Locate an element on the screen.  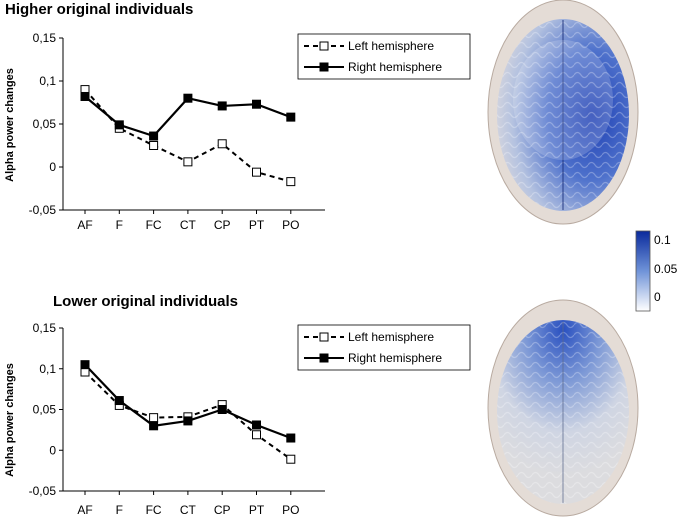
brain-image-lower is located at coordinates (563, 408).